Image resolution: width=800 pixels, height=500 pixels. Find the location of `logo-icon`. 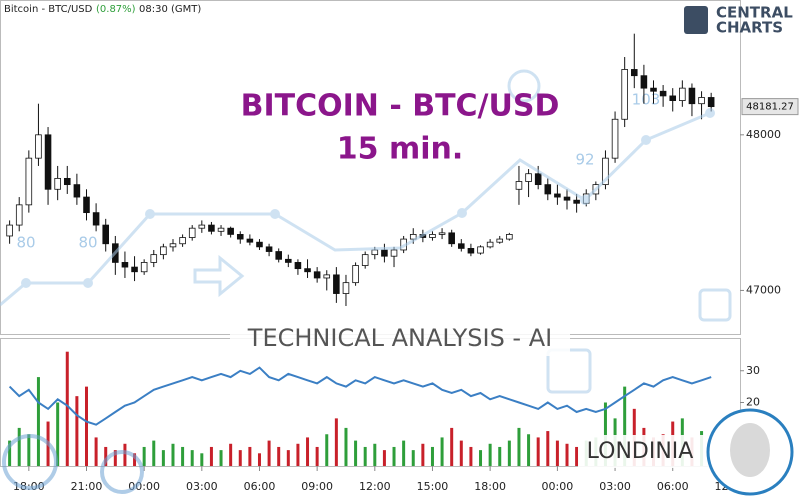

logo-icon is located at coordinates (696, 20).